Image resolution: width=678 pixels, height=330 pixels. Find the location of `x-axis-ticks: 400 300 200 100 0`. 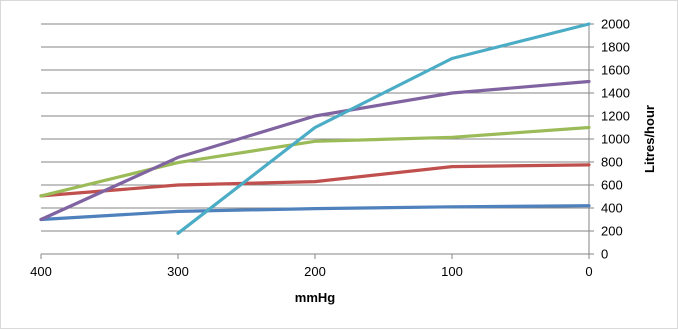

x-axis-ticks: 400 300 200 100 0 is located at coordinates (311, 271).